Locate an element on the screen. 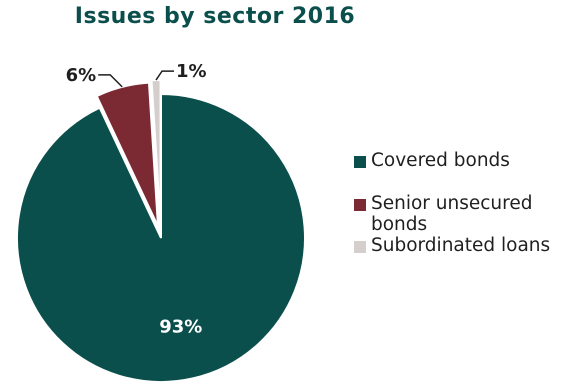  legend-label: Senior unsecured bonds is located at coordinates (452, 214).